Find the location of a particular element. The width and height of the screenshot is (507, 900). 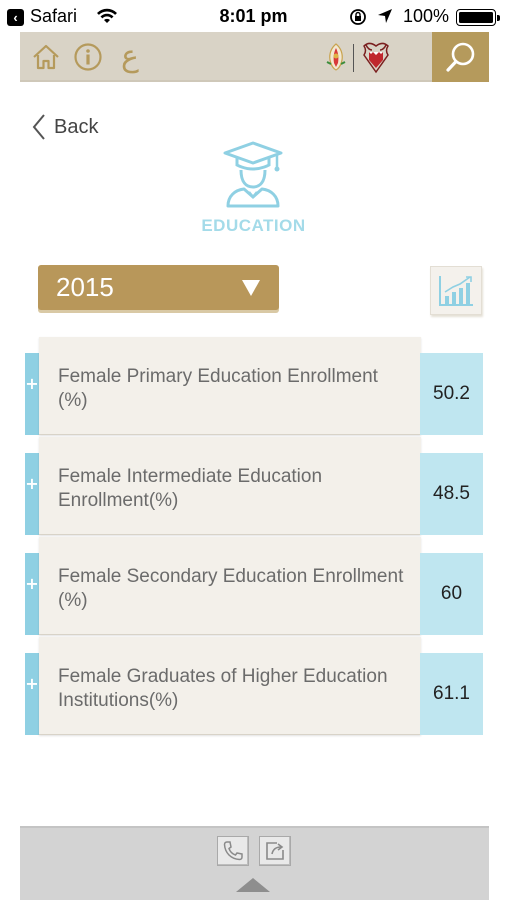

indicator-label-box: Female Primary Education Enrollment (%) is located at coordinates (230, 386).